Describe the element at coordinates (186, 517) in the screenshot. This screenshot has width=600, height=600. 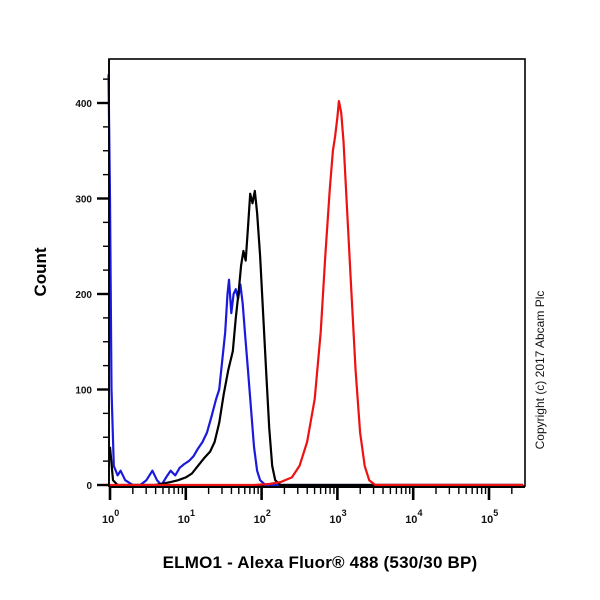
I see `x-tick-label: 10¹` at that location.